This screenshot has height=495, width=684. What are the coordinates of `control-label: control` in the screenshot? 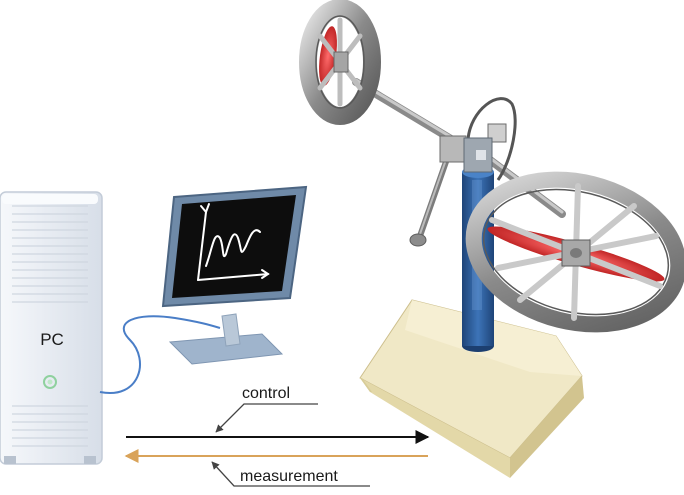 It's located at (266, 393).